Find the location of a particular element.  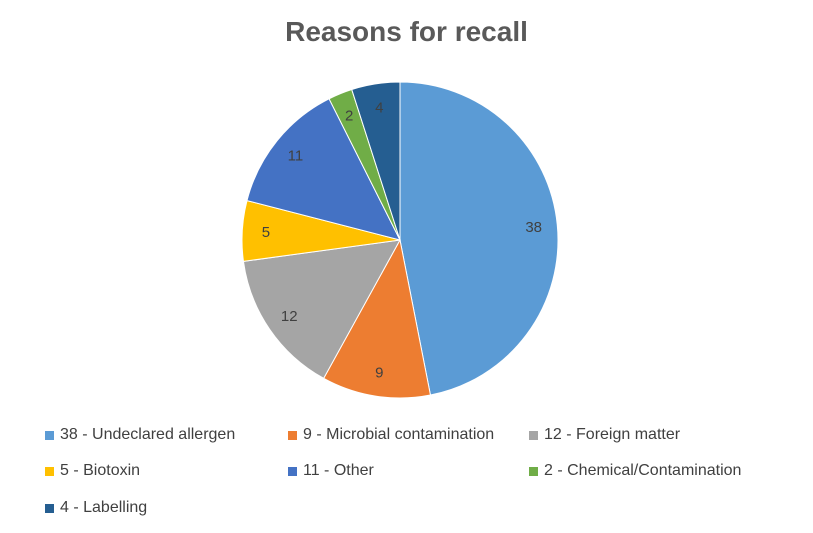

pie-slice-other is located at coordinates (323, 169).